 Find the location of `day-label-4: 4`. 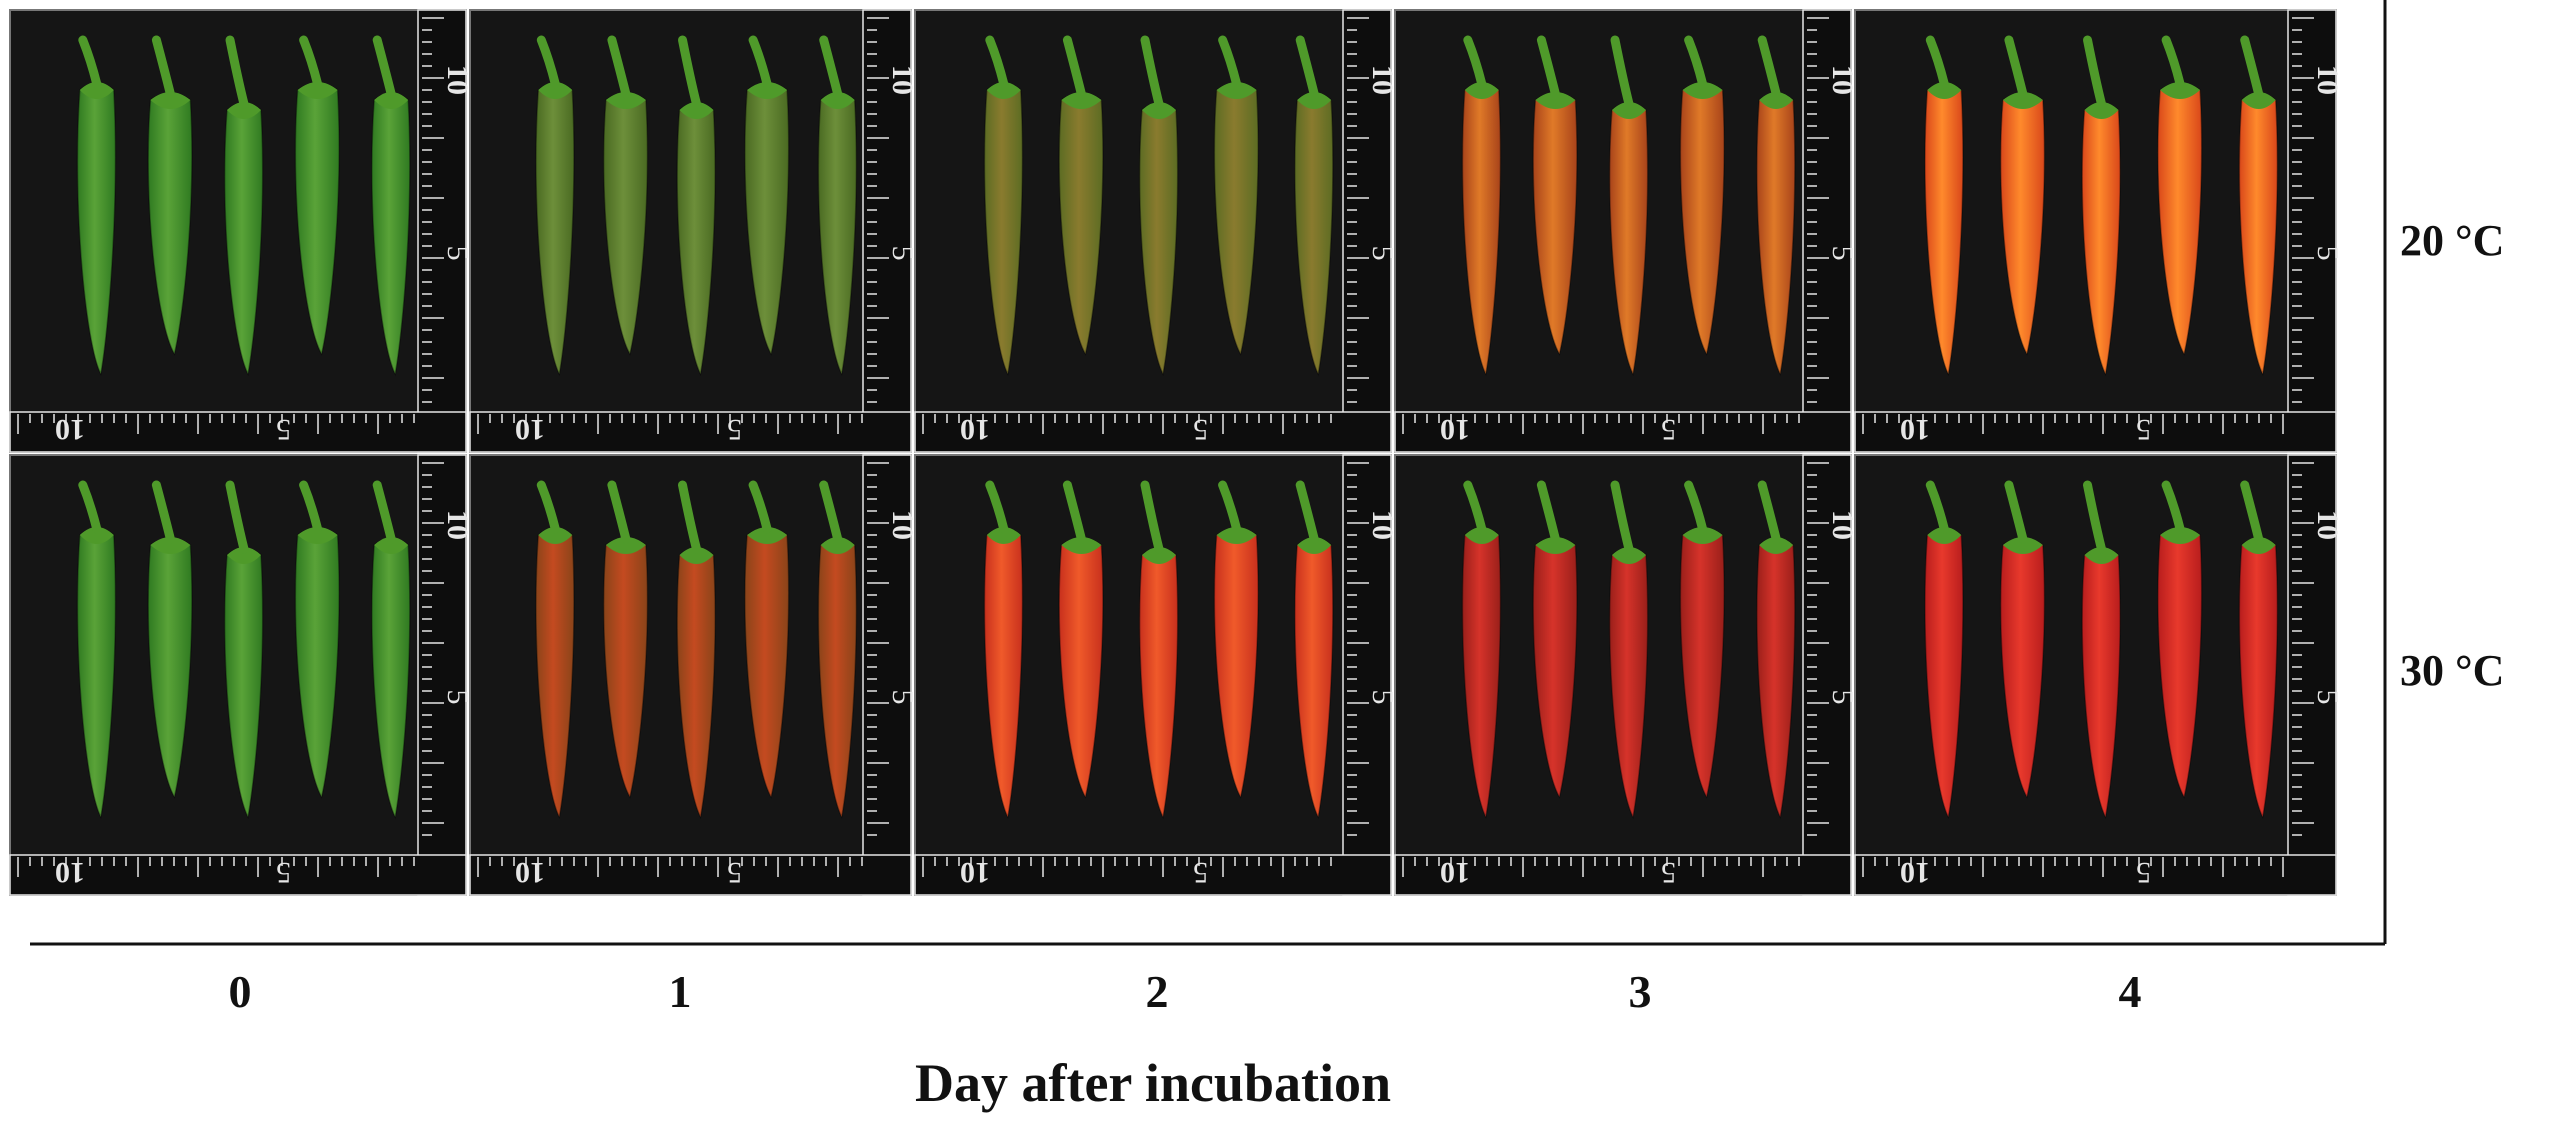

day-label-4: 4 is located at coordinates (2130, 991).